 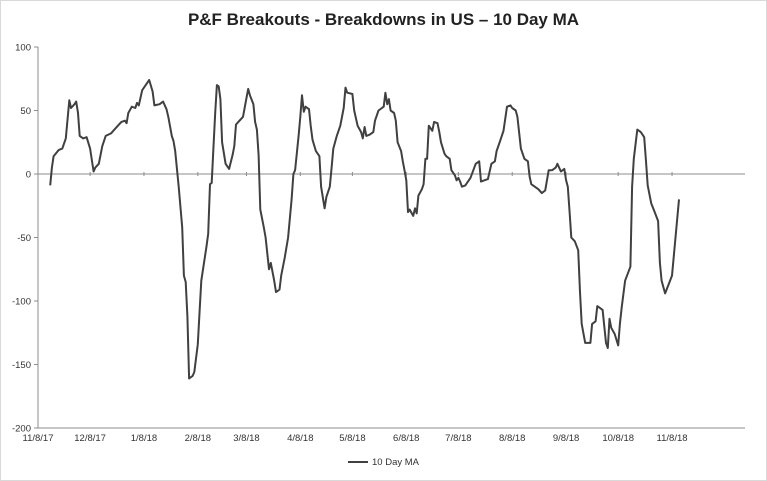 What do you see at coordinates (21, 429) in the screenshot?
I see `y-tick-label: -200` at bounding box center [21, 429].